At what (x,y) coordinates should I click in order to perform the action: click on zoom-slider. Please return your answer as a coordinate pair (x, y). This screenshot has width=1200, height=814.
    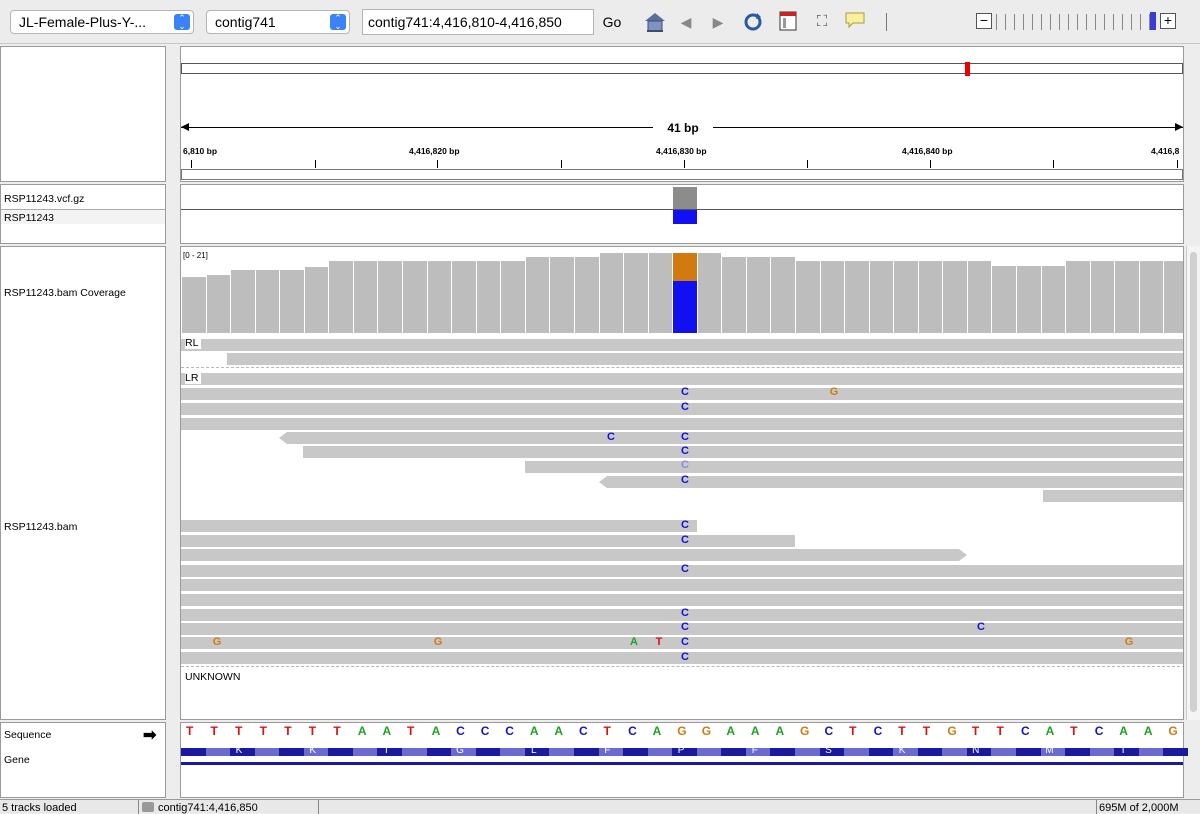
    Looking at the image, I should click on (1076, 22).